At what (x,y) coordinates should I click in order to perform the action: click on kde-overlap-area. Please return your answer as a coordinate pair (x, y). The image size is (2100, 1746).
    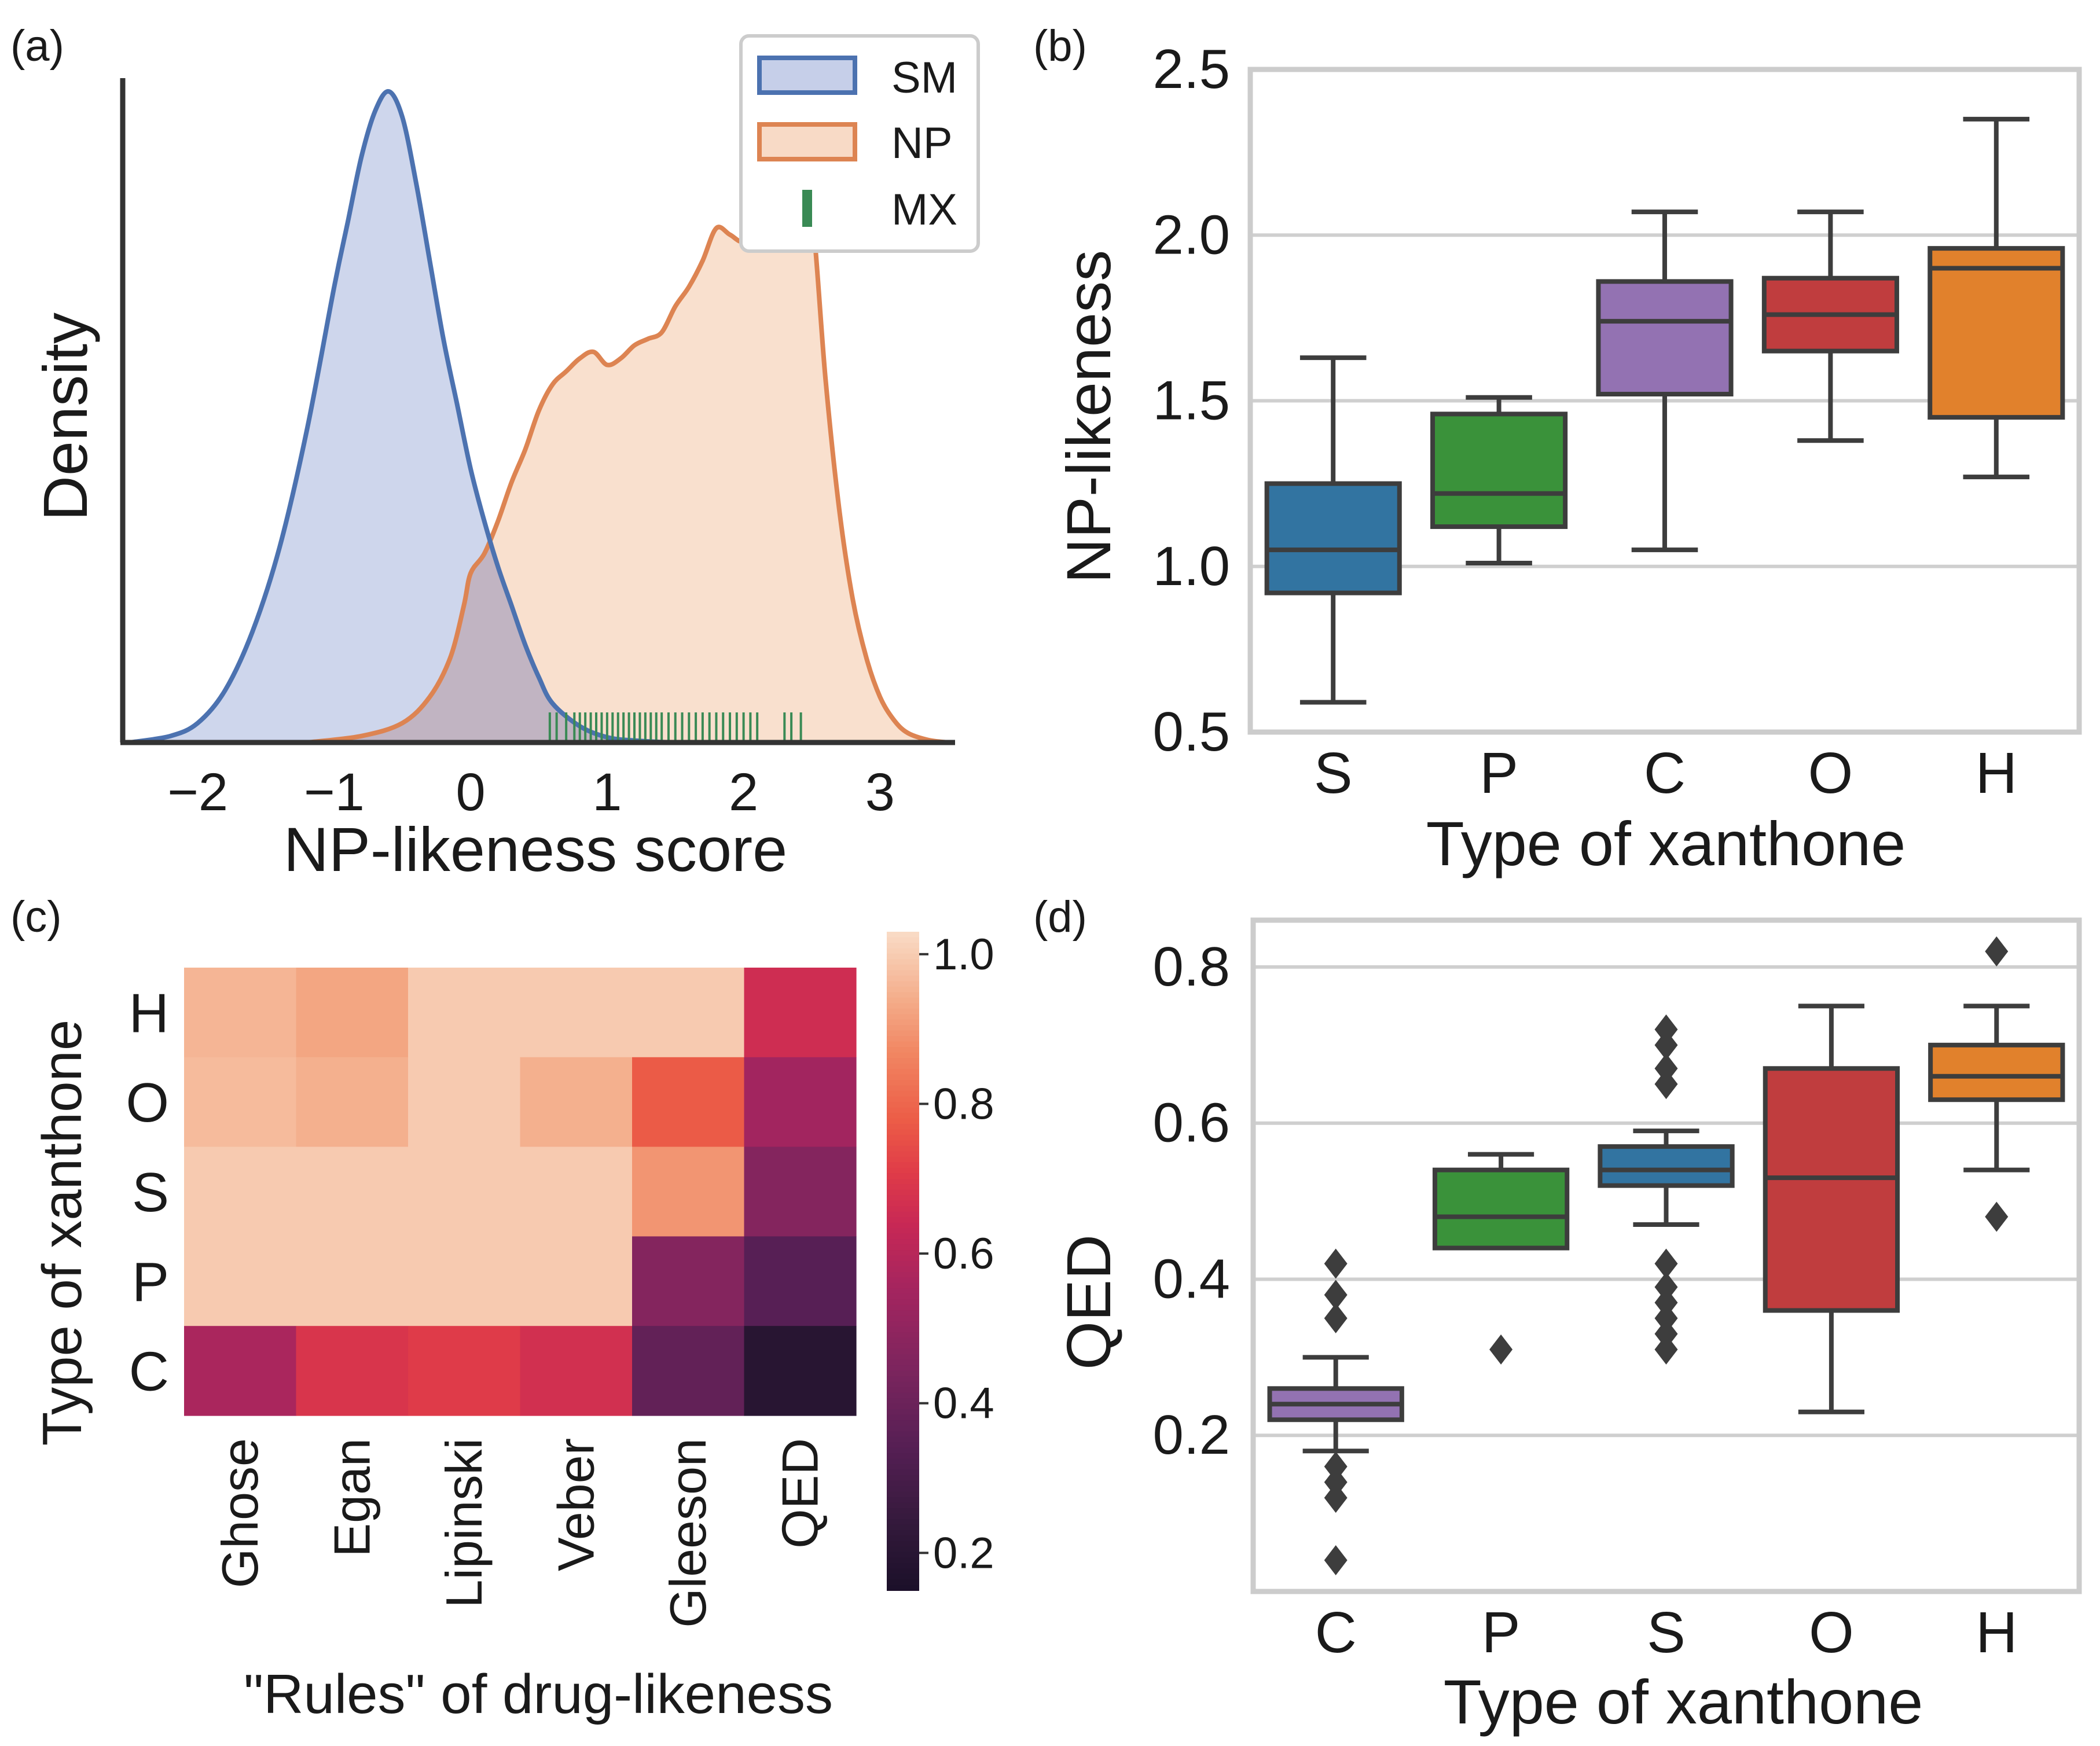
    Looking at the image, I should click on (525, 643).